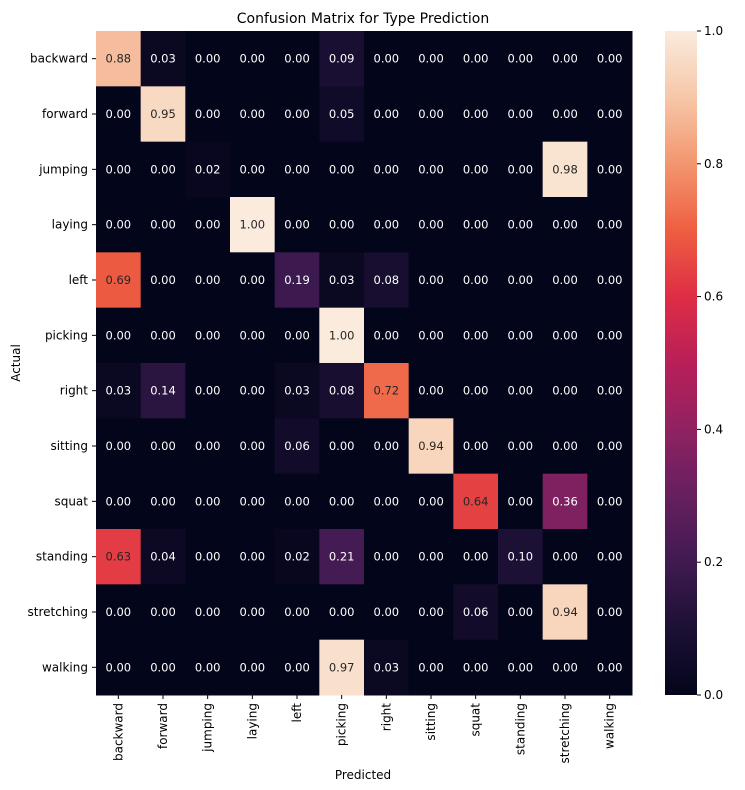 The height and width of the screenshot is (790, 745). I want to click on cell-value-label: 0.21, so click(342, 557).